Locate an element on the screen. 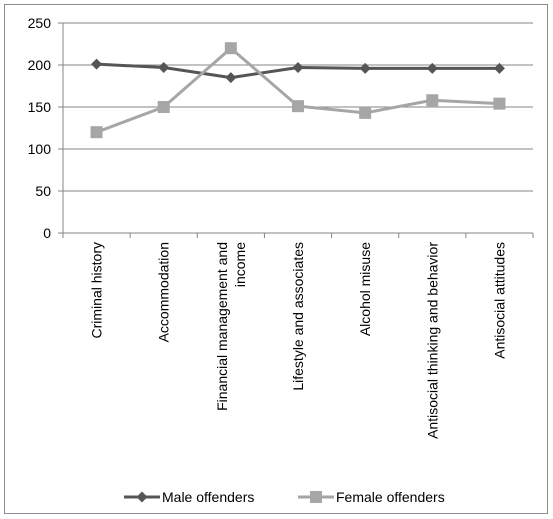 This screenshot has width=553, height=519. x-category-label: income is located at coordinates (240, 264).